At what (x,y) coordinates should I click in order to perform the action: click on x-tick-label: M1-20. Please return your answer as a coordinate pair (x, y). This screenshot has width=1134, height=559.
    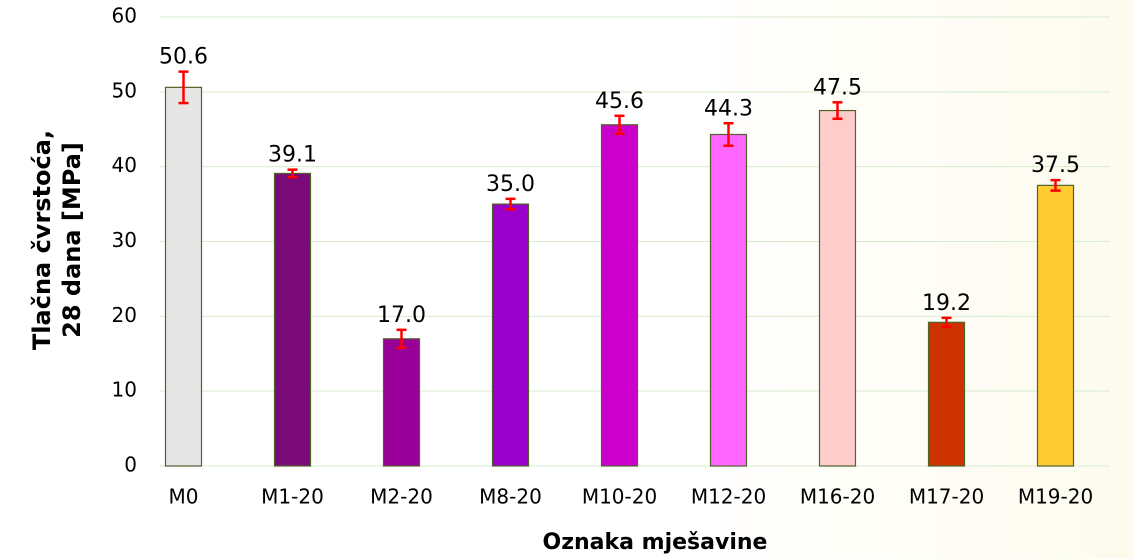
    Looking at the image, I should click on (292, 497).